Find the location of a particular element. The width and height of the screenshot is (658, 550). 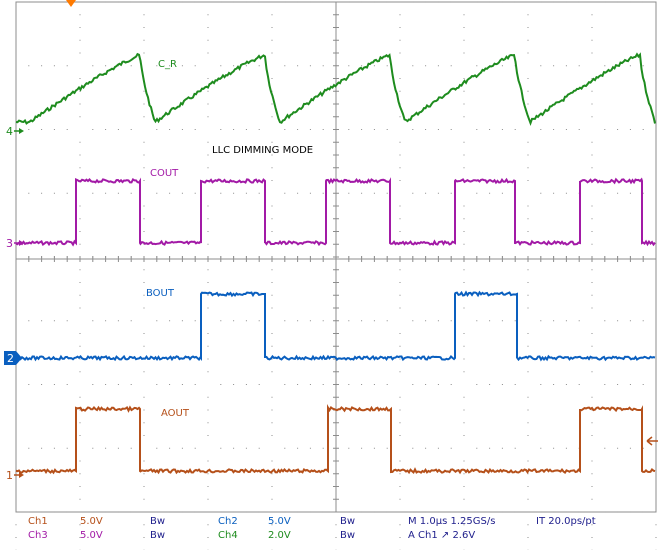

ch4-name: Ch4 is located at coordinates (228, 535).